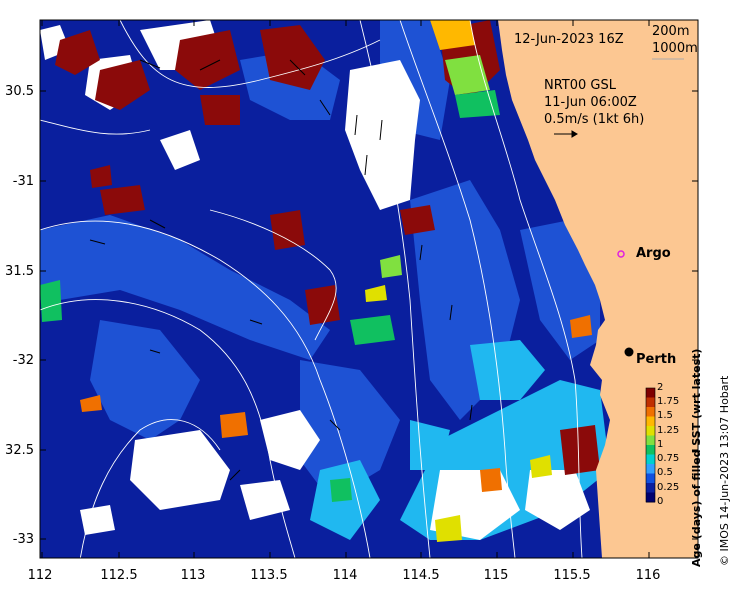 The image size is (740, 596). Describe the element at coordinates (668, 487) in the screenshot. I see `colorbar-tick: 0.25` at that location.